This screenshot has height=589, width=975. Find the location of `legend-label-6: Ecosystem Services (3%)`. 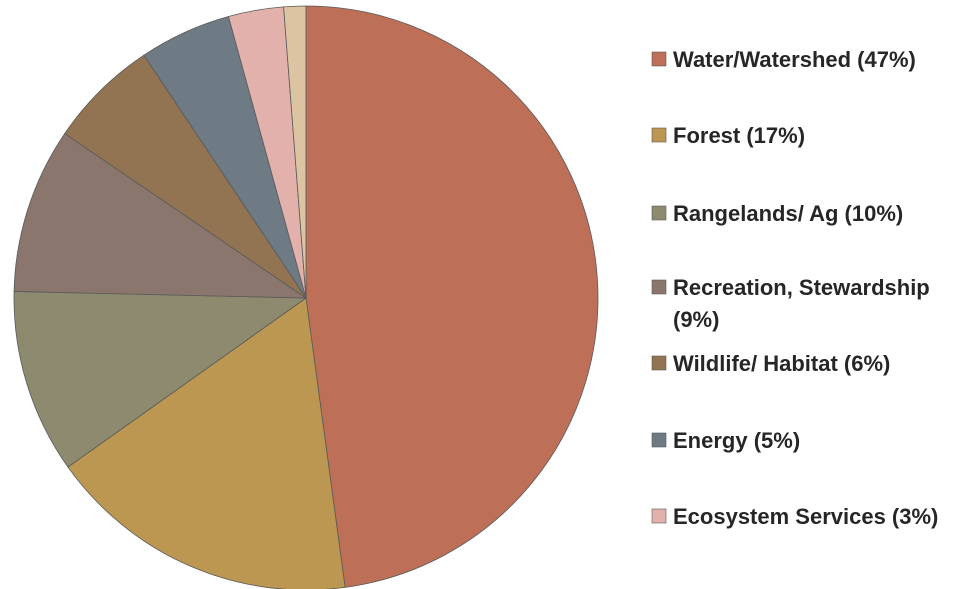

legend-label-6: Ecosystem Services (3%) is located at coordinates (805, 516).